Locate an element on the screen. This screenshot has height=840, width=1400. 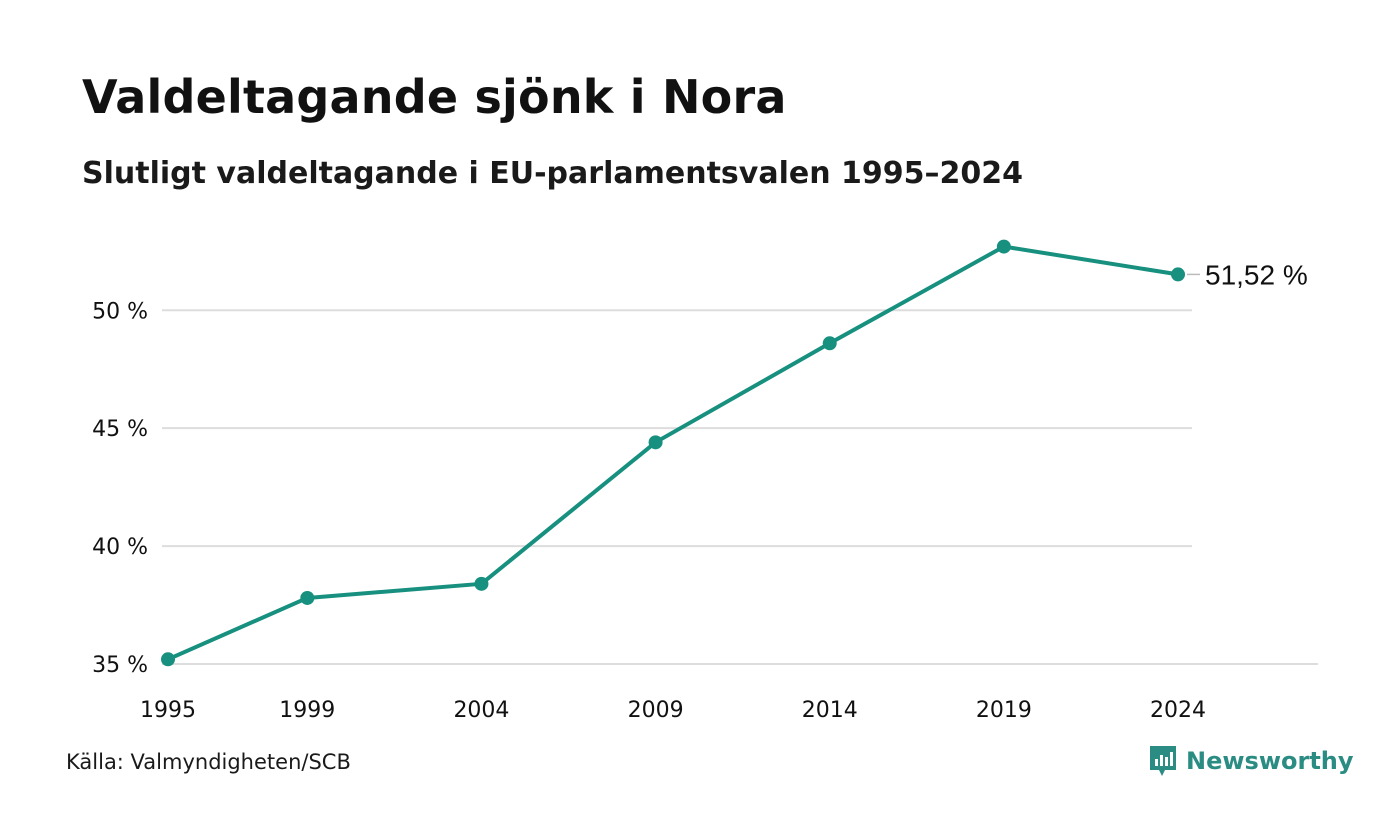
y-tick-label: 35 % is located at coordinates (120, 665).